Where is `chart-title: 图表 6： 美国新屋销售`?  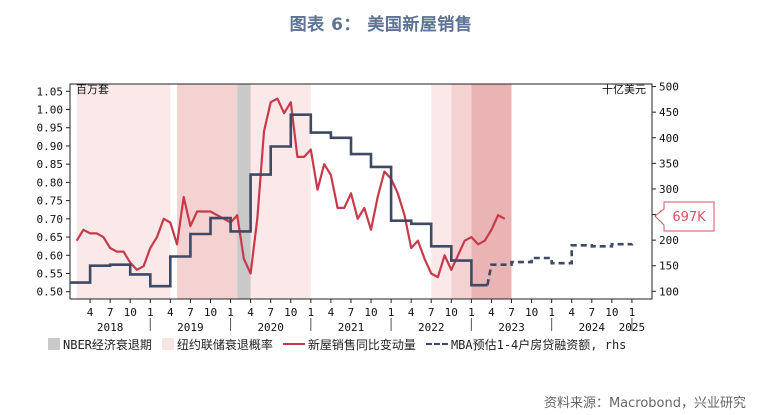
chart-title: 图表 6： 美国新屋销售 is located at coordinates (381, 25).